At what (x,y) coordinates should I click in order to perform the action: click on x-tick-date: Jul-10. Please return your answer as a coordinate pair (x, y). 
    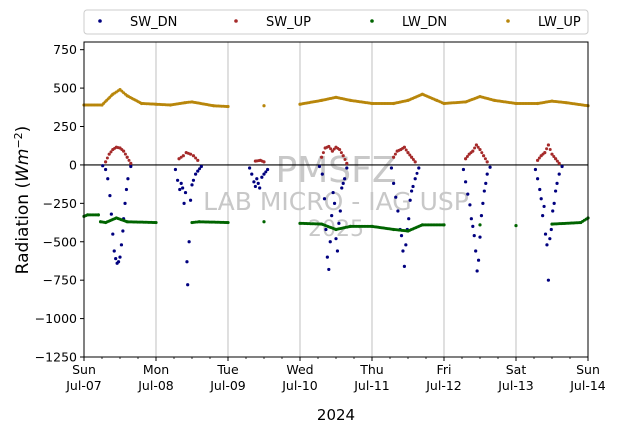
    Looking at the image, I should click on (299, 385).